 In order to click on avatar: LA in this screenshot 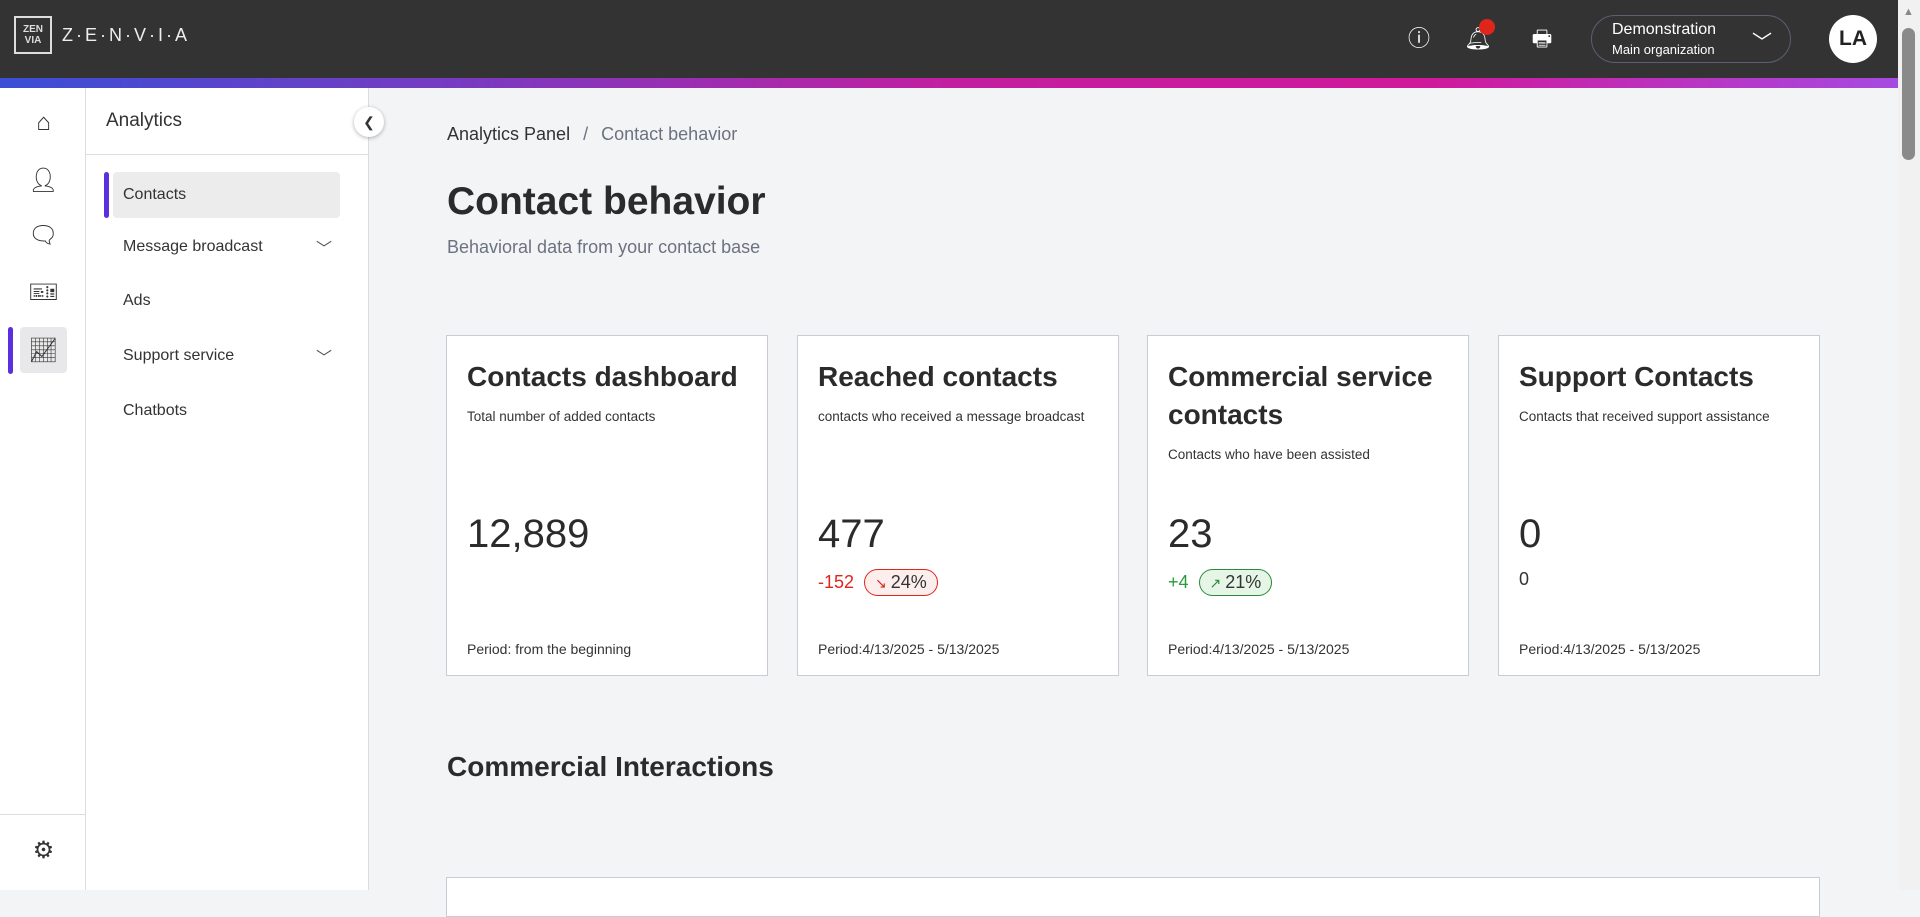, I will do `click(1853, 39)`.